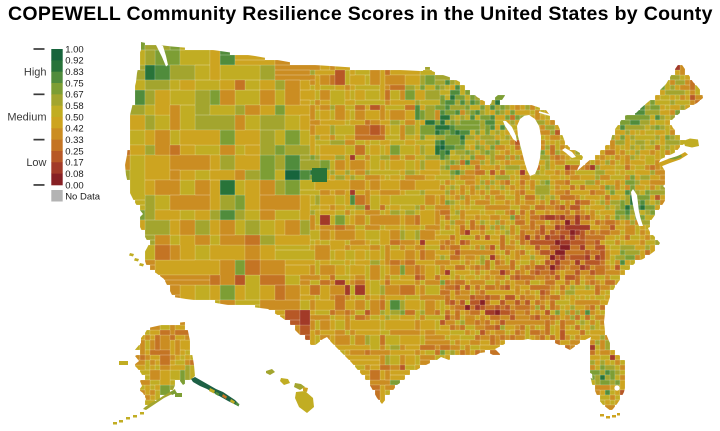  I want to click on svg-text: 0.17, so click(74, 163).